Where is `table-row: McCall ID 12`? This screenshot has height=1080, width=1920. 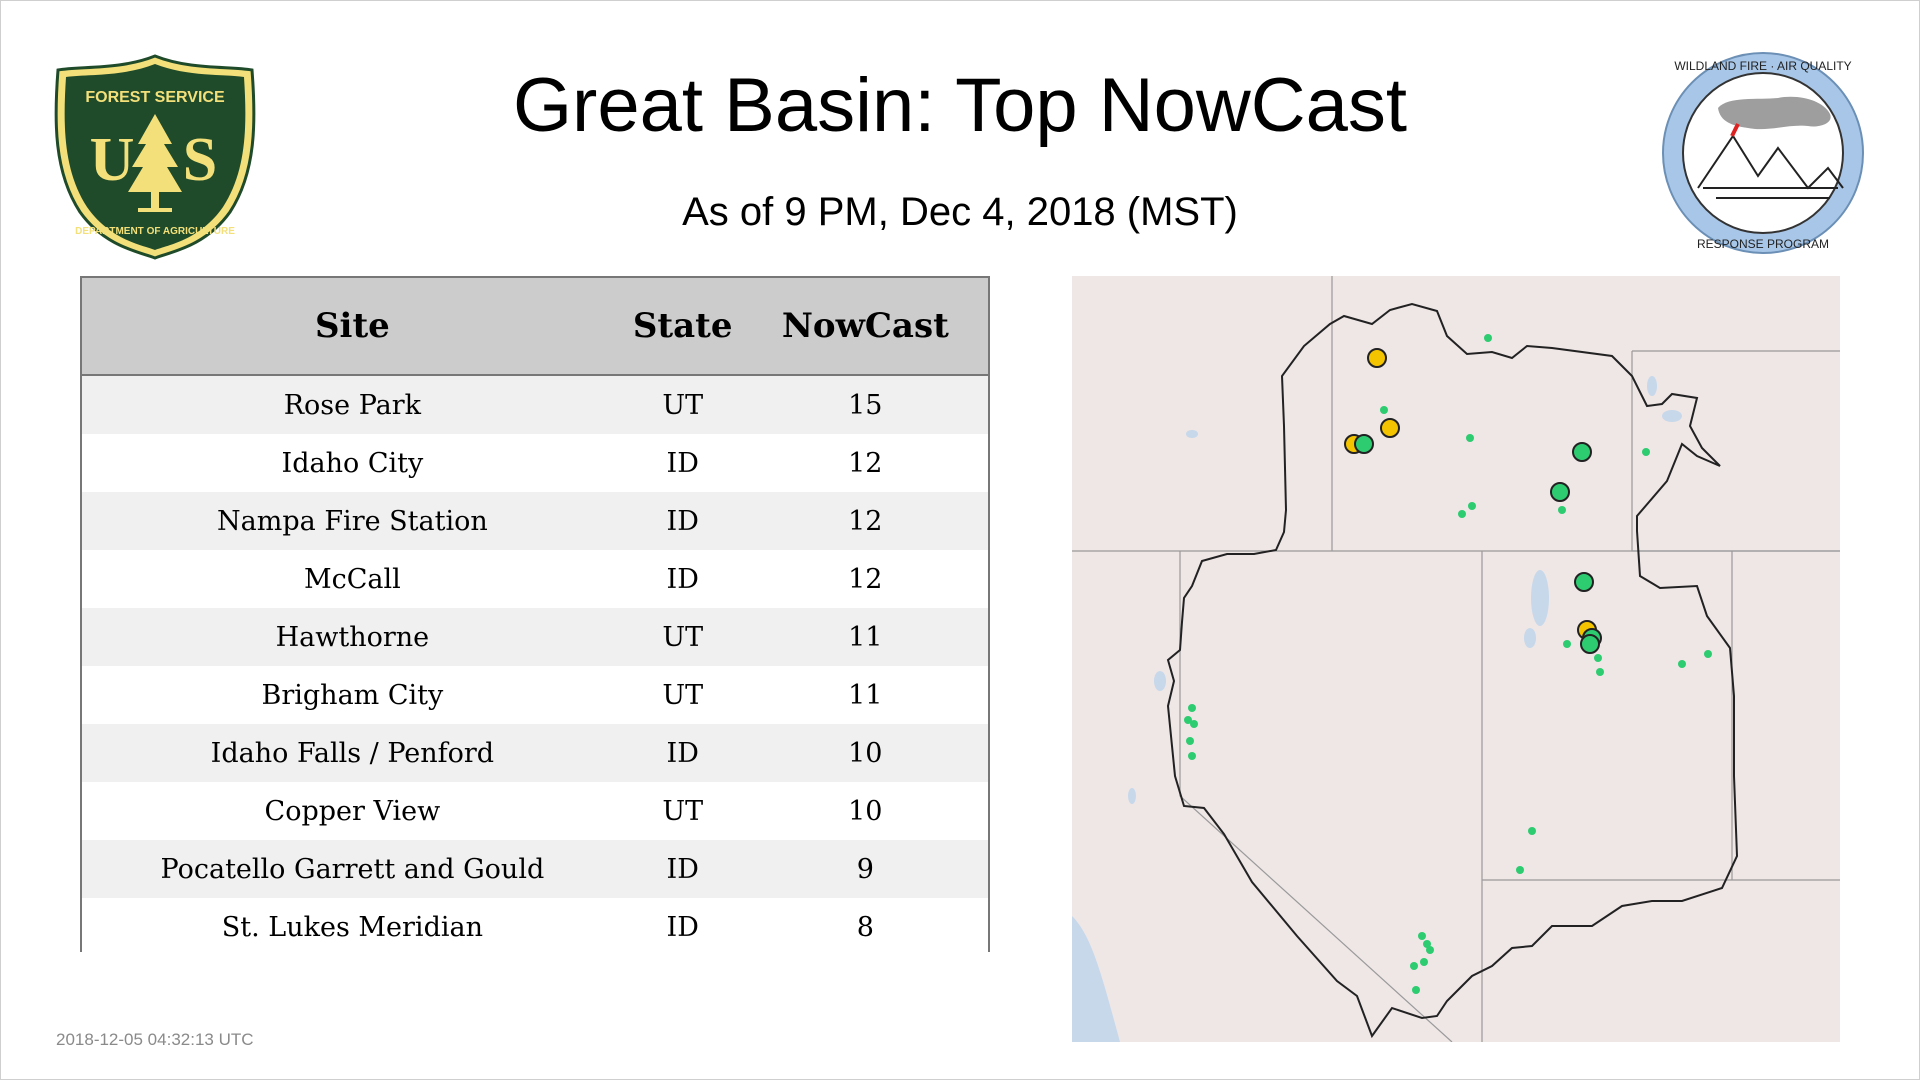 table-row: McCall ID 12 is located at coordinates (535, 579).